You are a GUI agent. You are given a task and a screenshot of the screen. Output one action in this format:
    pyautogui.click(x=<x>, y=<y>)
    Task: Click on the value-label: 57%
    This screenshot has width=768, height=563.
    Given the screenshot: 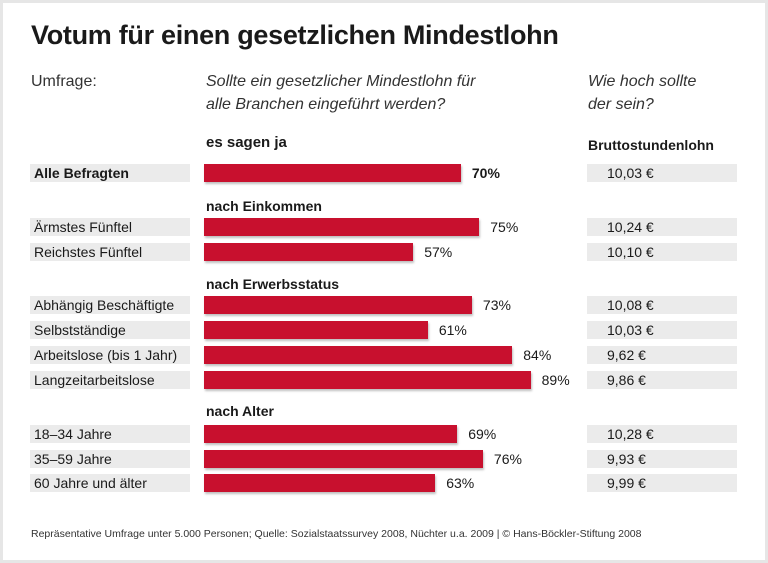 What is the action you would take?
    pyautogui.click(x=438, y=252)
    